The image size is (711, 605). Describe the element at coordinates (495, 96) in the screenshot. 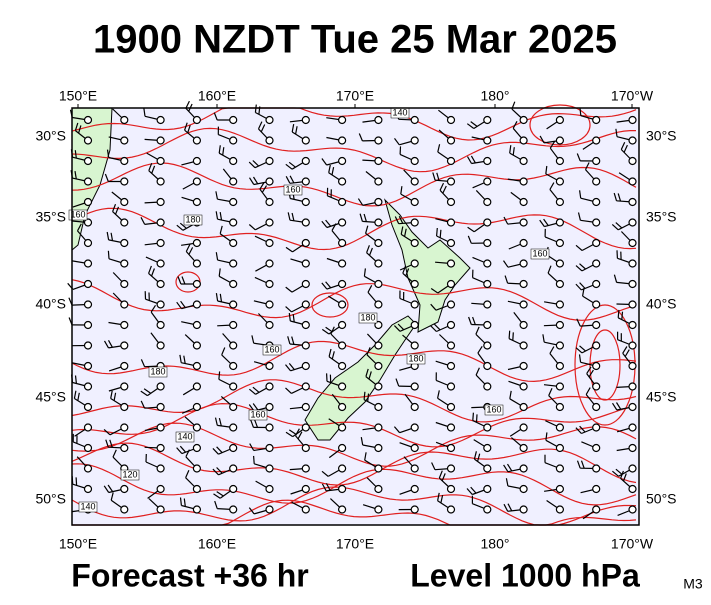

I see `lon-label-top: 180°` at that location.